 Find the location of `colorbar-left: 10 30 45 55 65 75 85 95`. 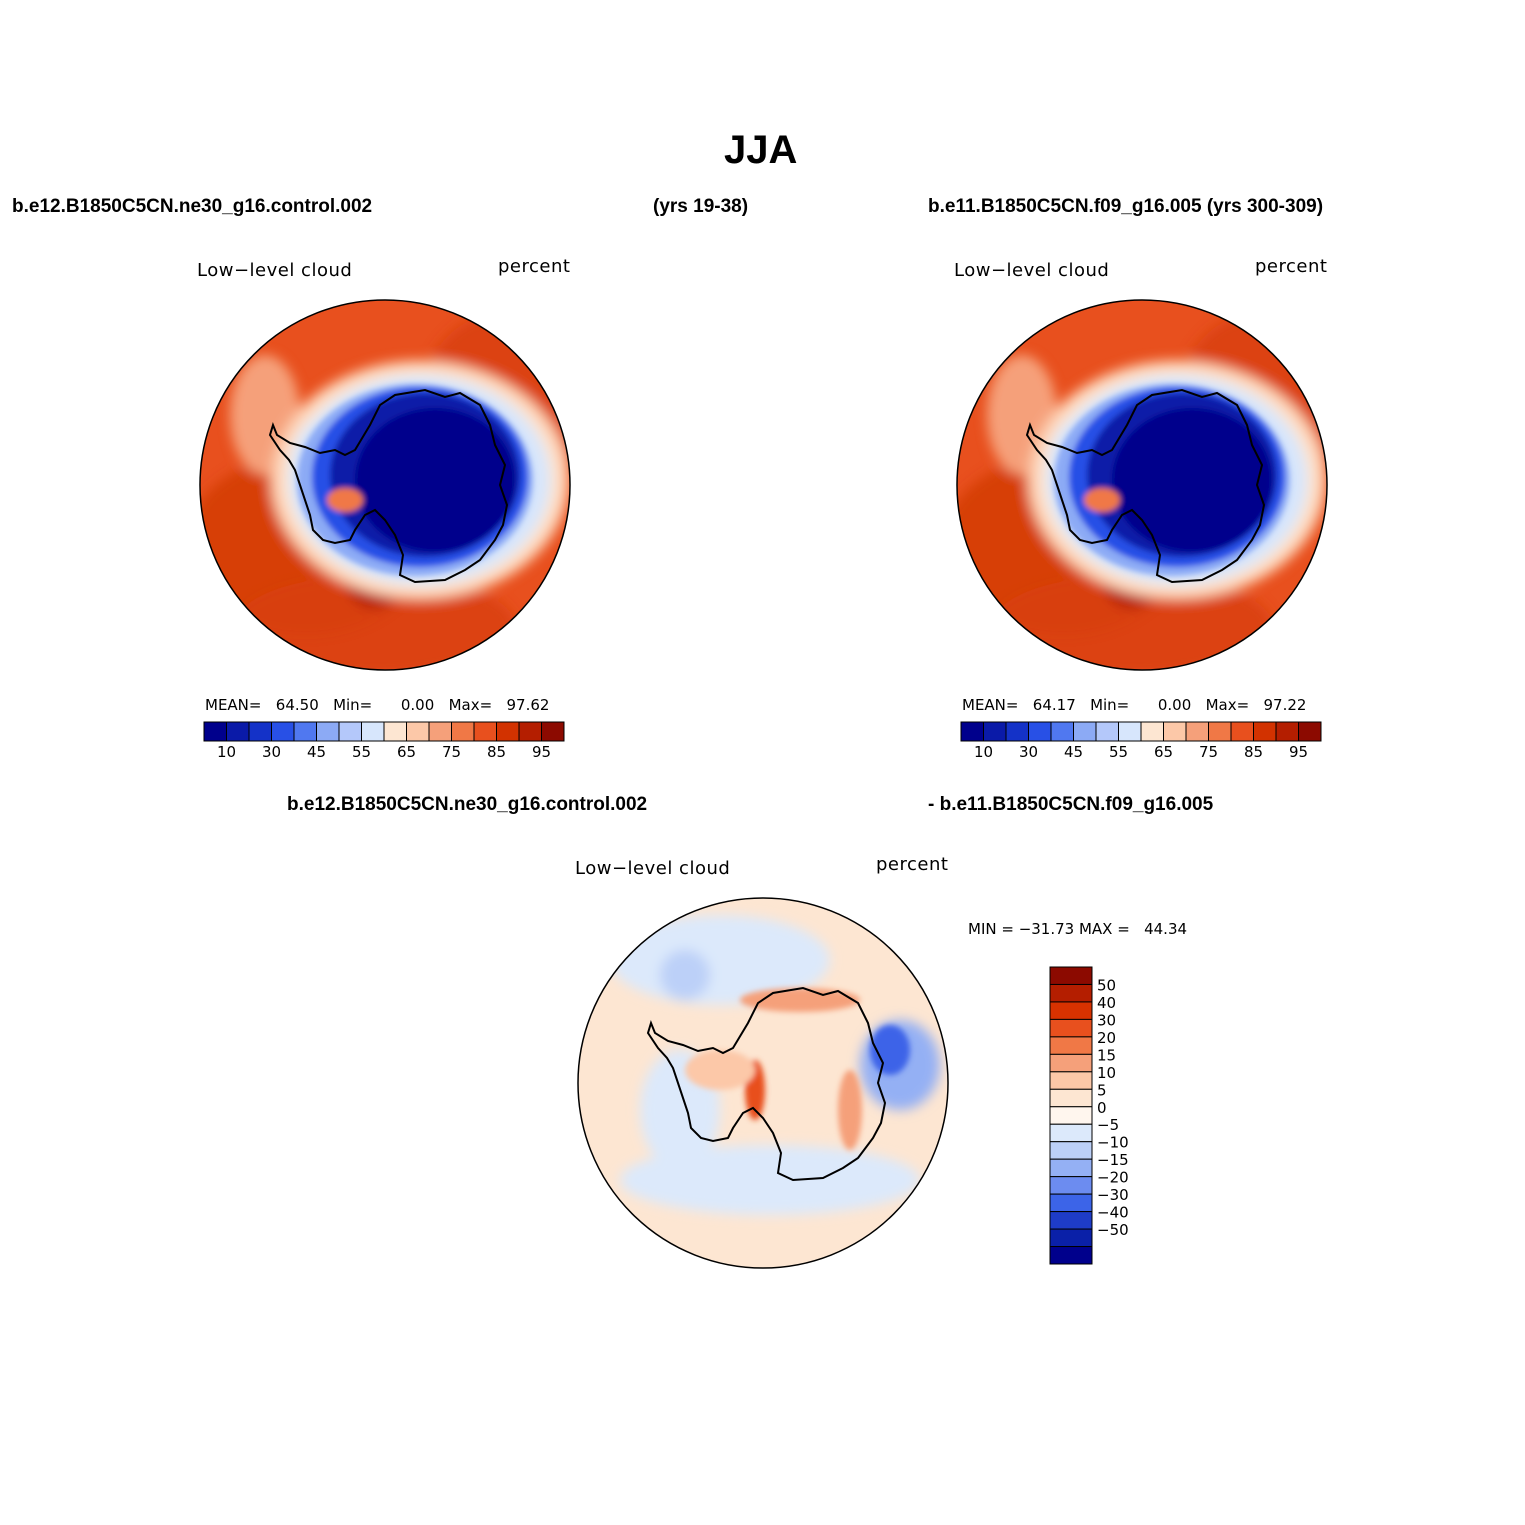

colorbar-left: 10 30 45 55 65 75 85 95 is located at coordinates (384, 741).